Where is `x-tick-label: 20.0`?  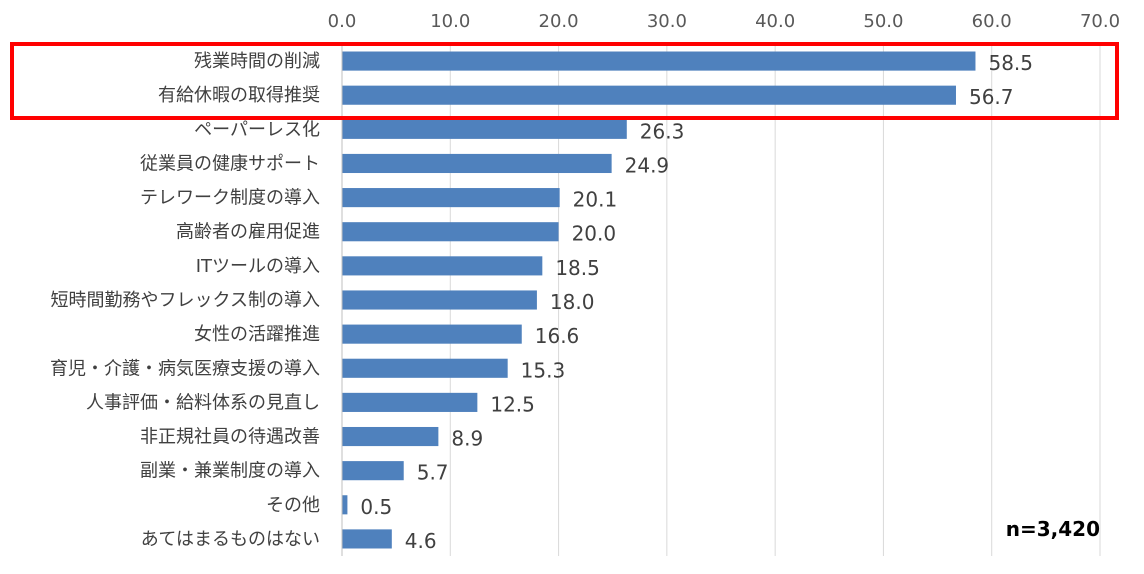 x-tick-label: 20.0 is located at coordinates (559, 21).